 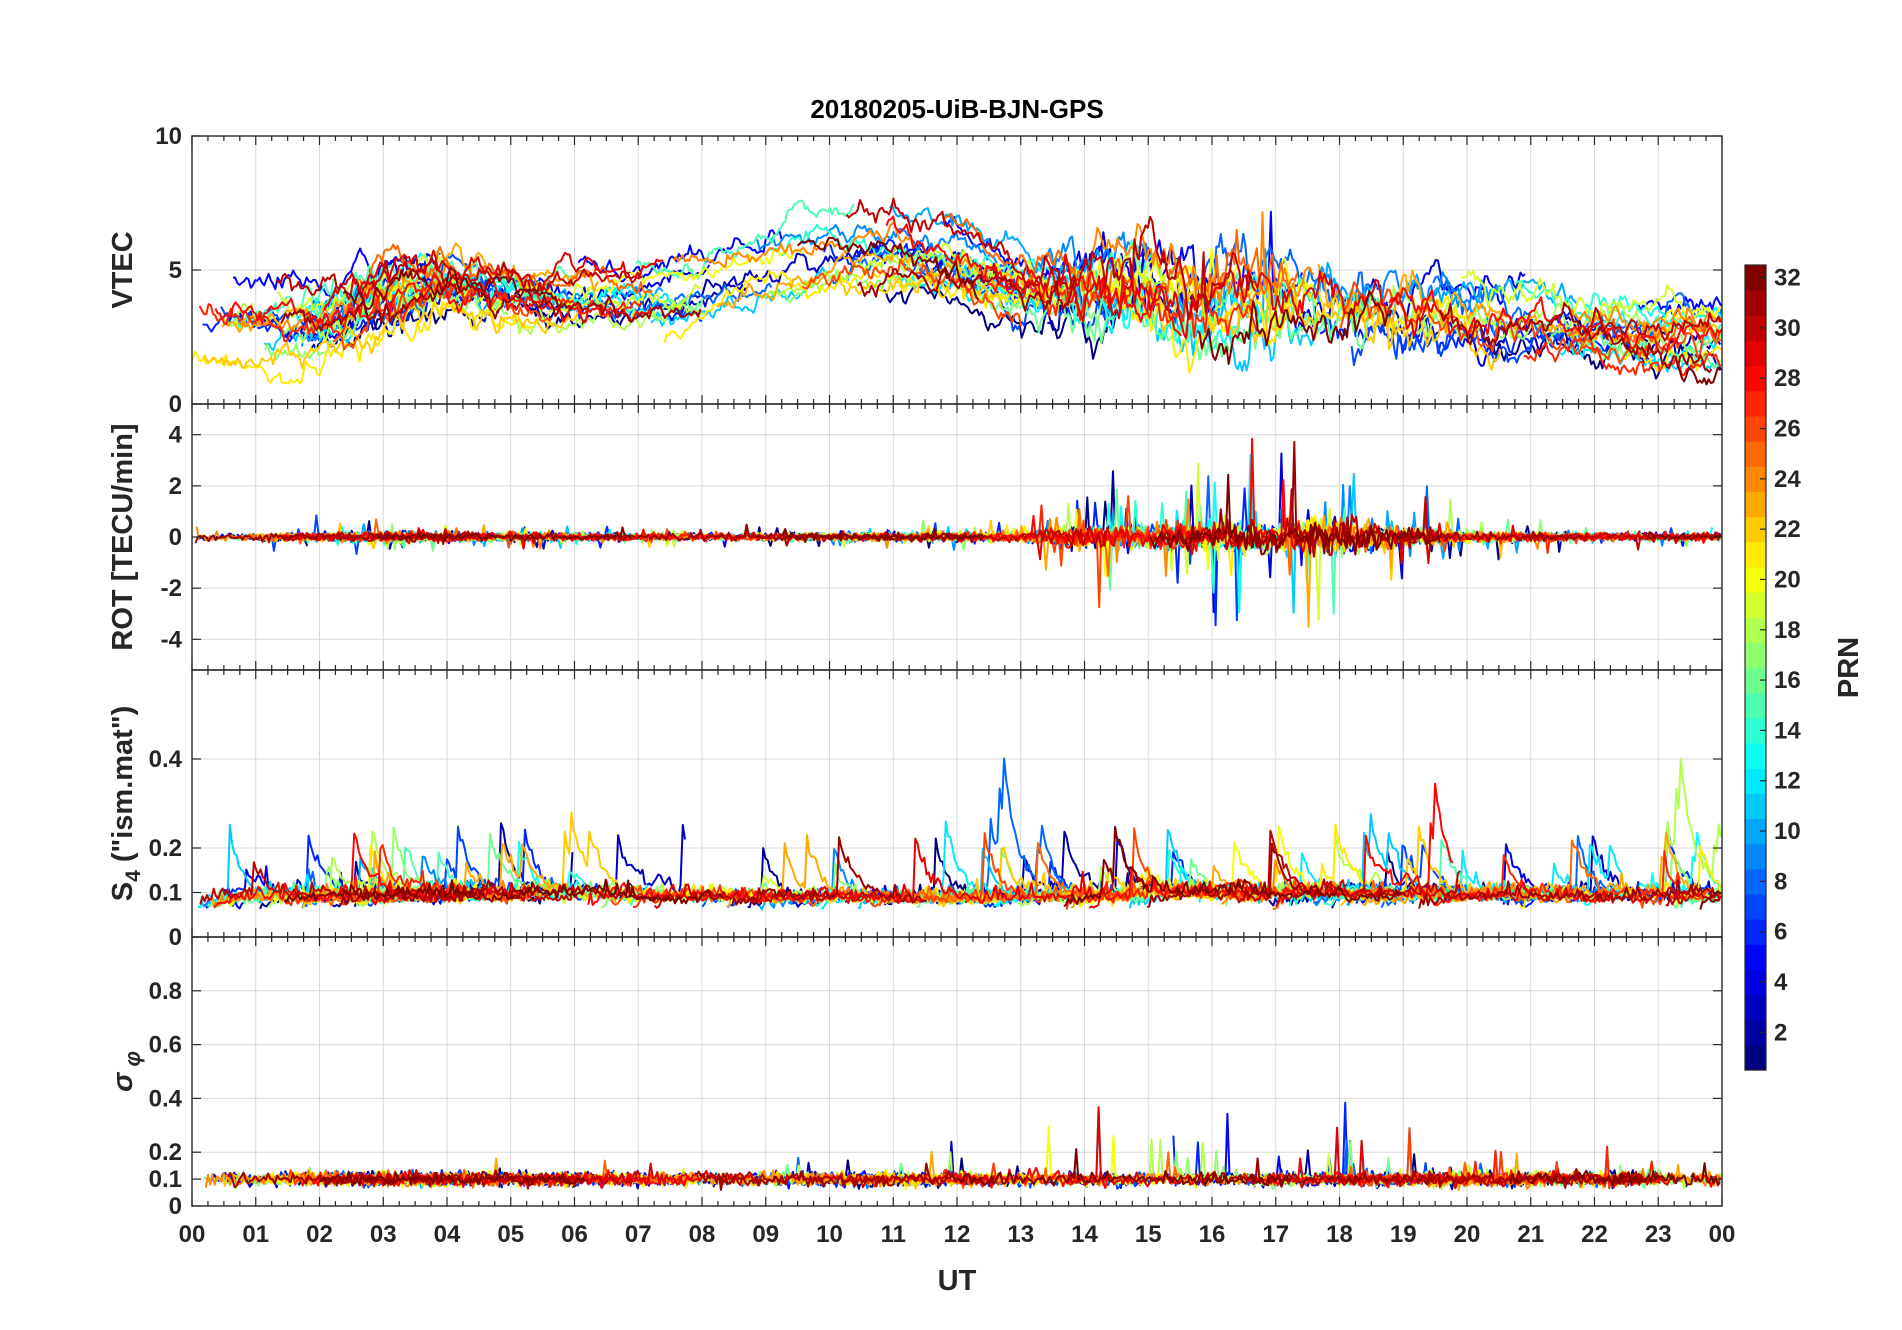 What do you see at coordinates (1787, 378) in the screenshot?
I see `colorbar-tick-label: 28` at bounding box center [1787, 378].